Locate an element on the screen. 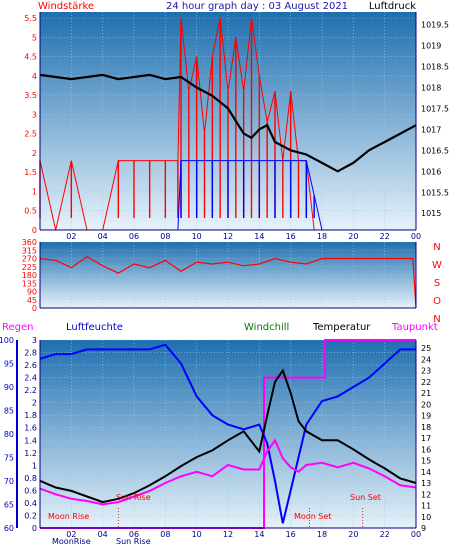 Image resolution: width=462 pixels, height=550 pixels. pressure-tick-label: 1019.5 is located at coordinates (435, 25).